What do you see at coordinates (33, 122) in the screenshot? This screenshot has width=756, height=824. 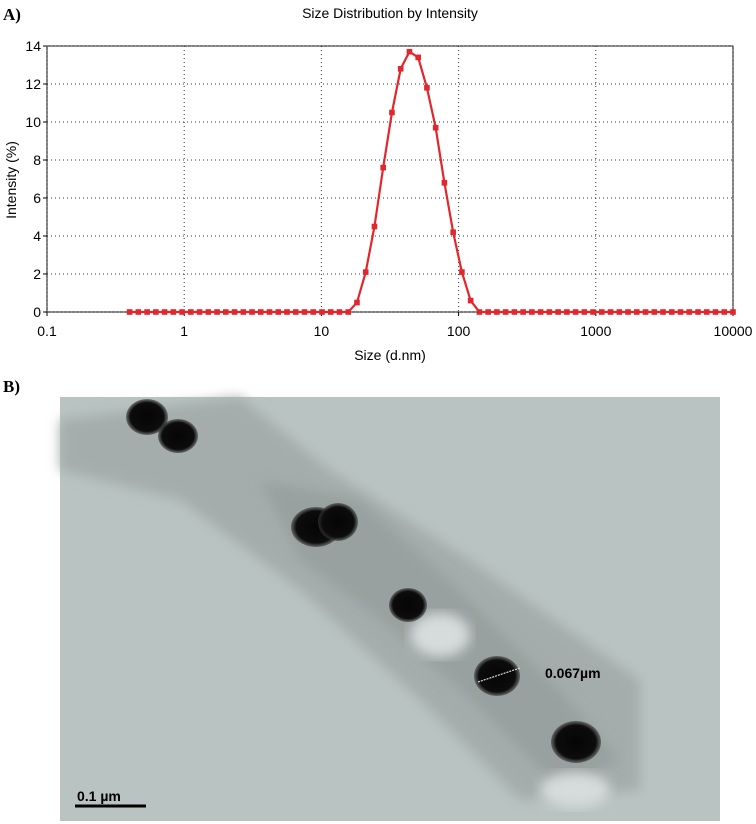 I see `y-tick-label: 10` at bounding box center [33, 122].